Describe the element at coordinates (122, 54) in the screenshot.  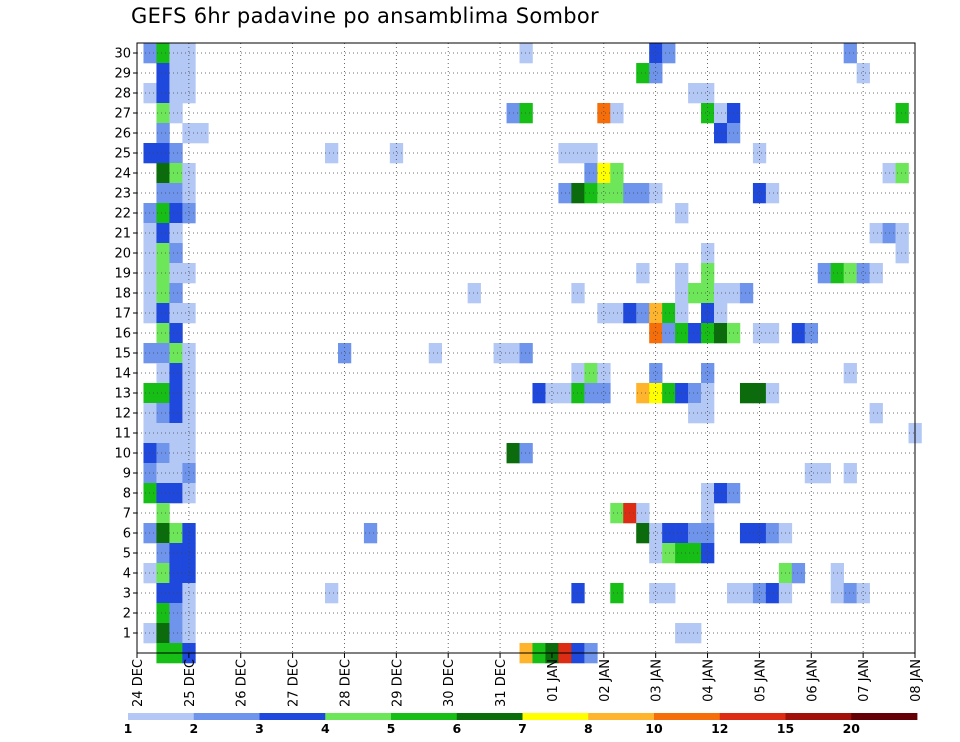
I see `y-tick-label: 30` at that location.